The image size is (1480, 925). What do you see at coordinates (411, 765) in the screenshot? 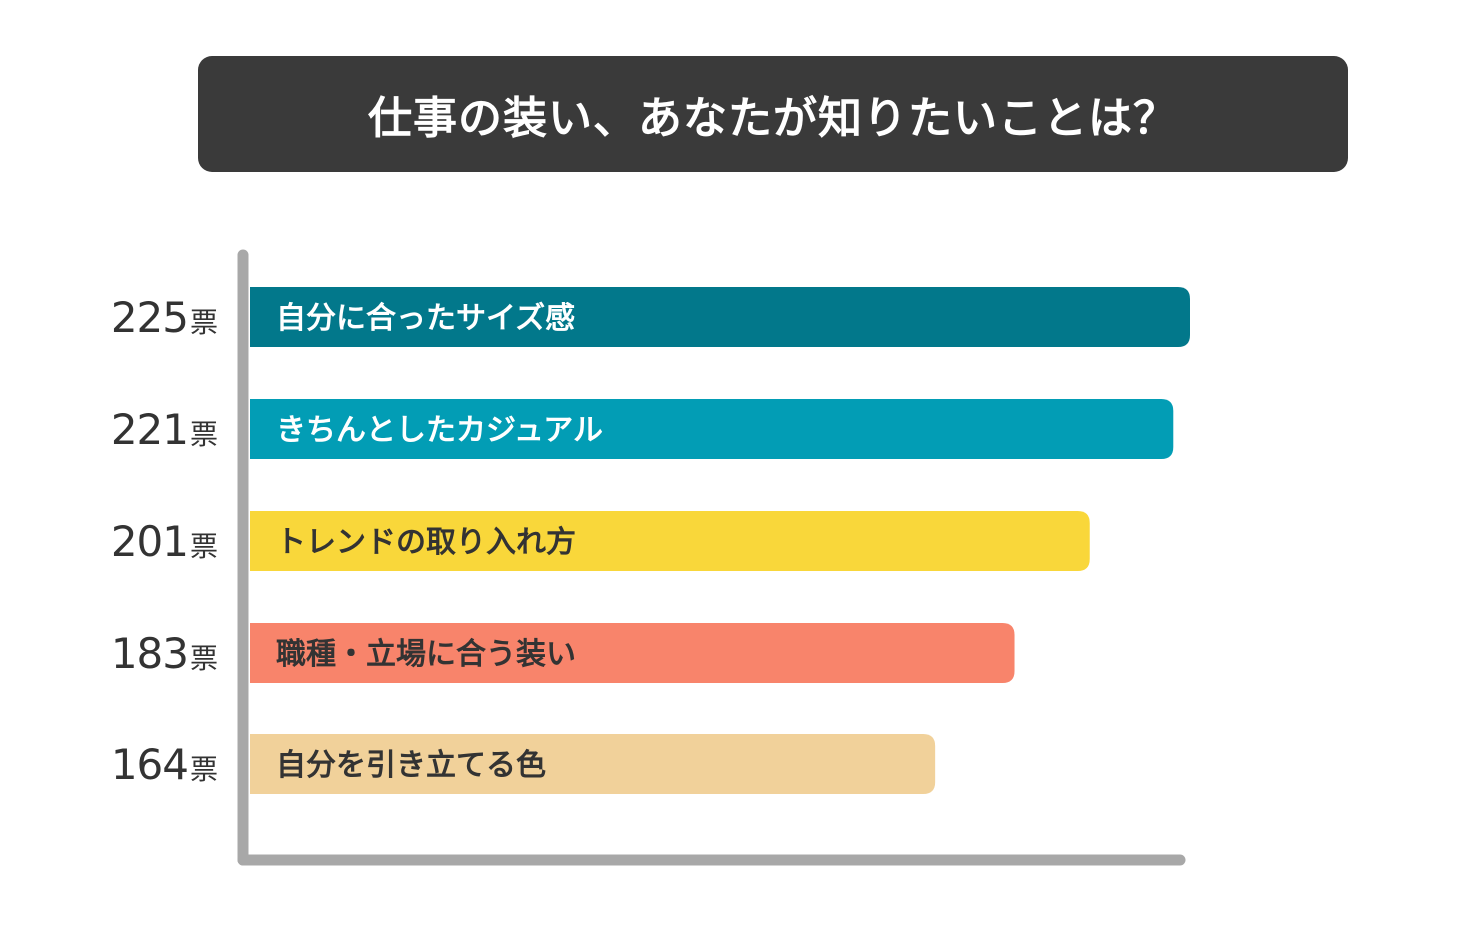
I see `bar-label-5: 自分を引き立てる色` at bounding box center [411, 765].